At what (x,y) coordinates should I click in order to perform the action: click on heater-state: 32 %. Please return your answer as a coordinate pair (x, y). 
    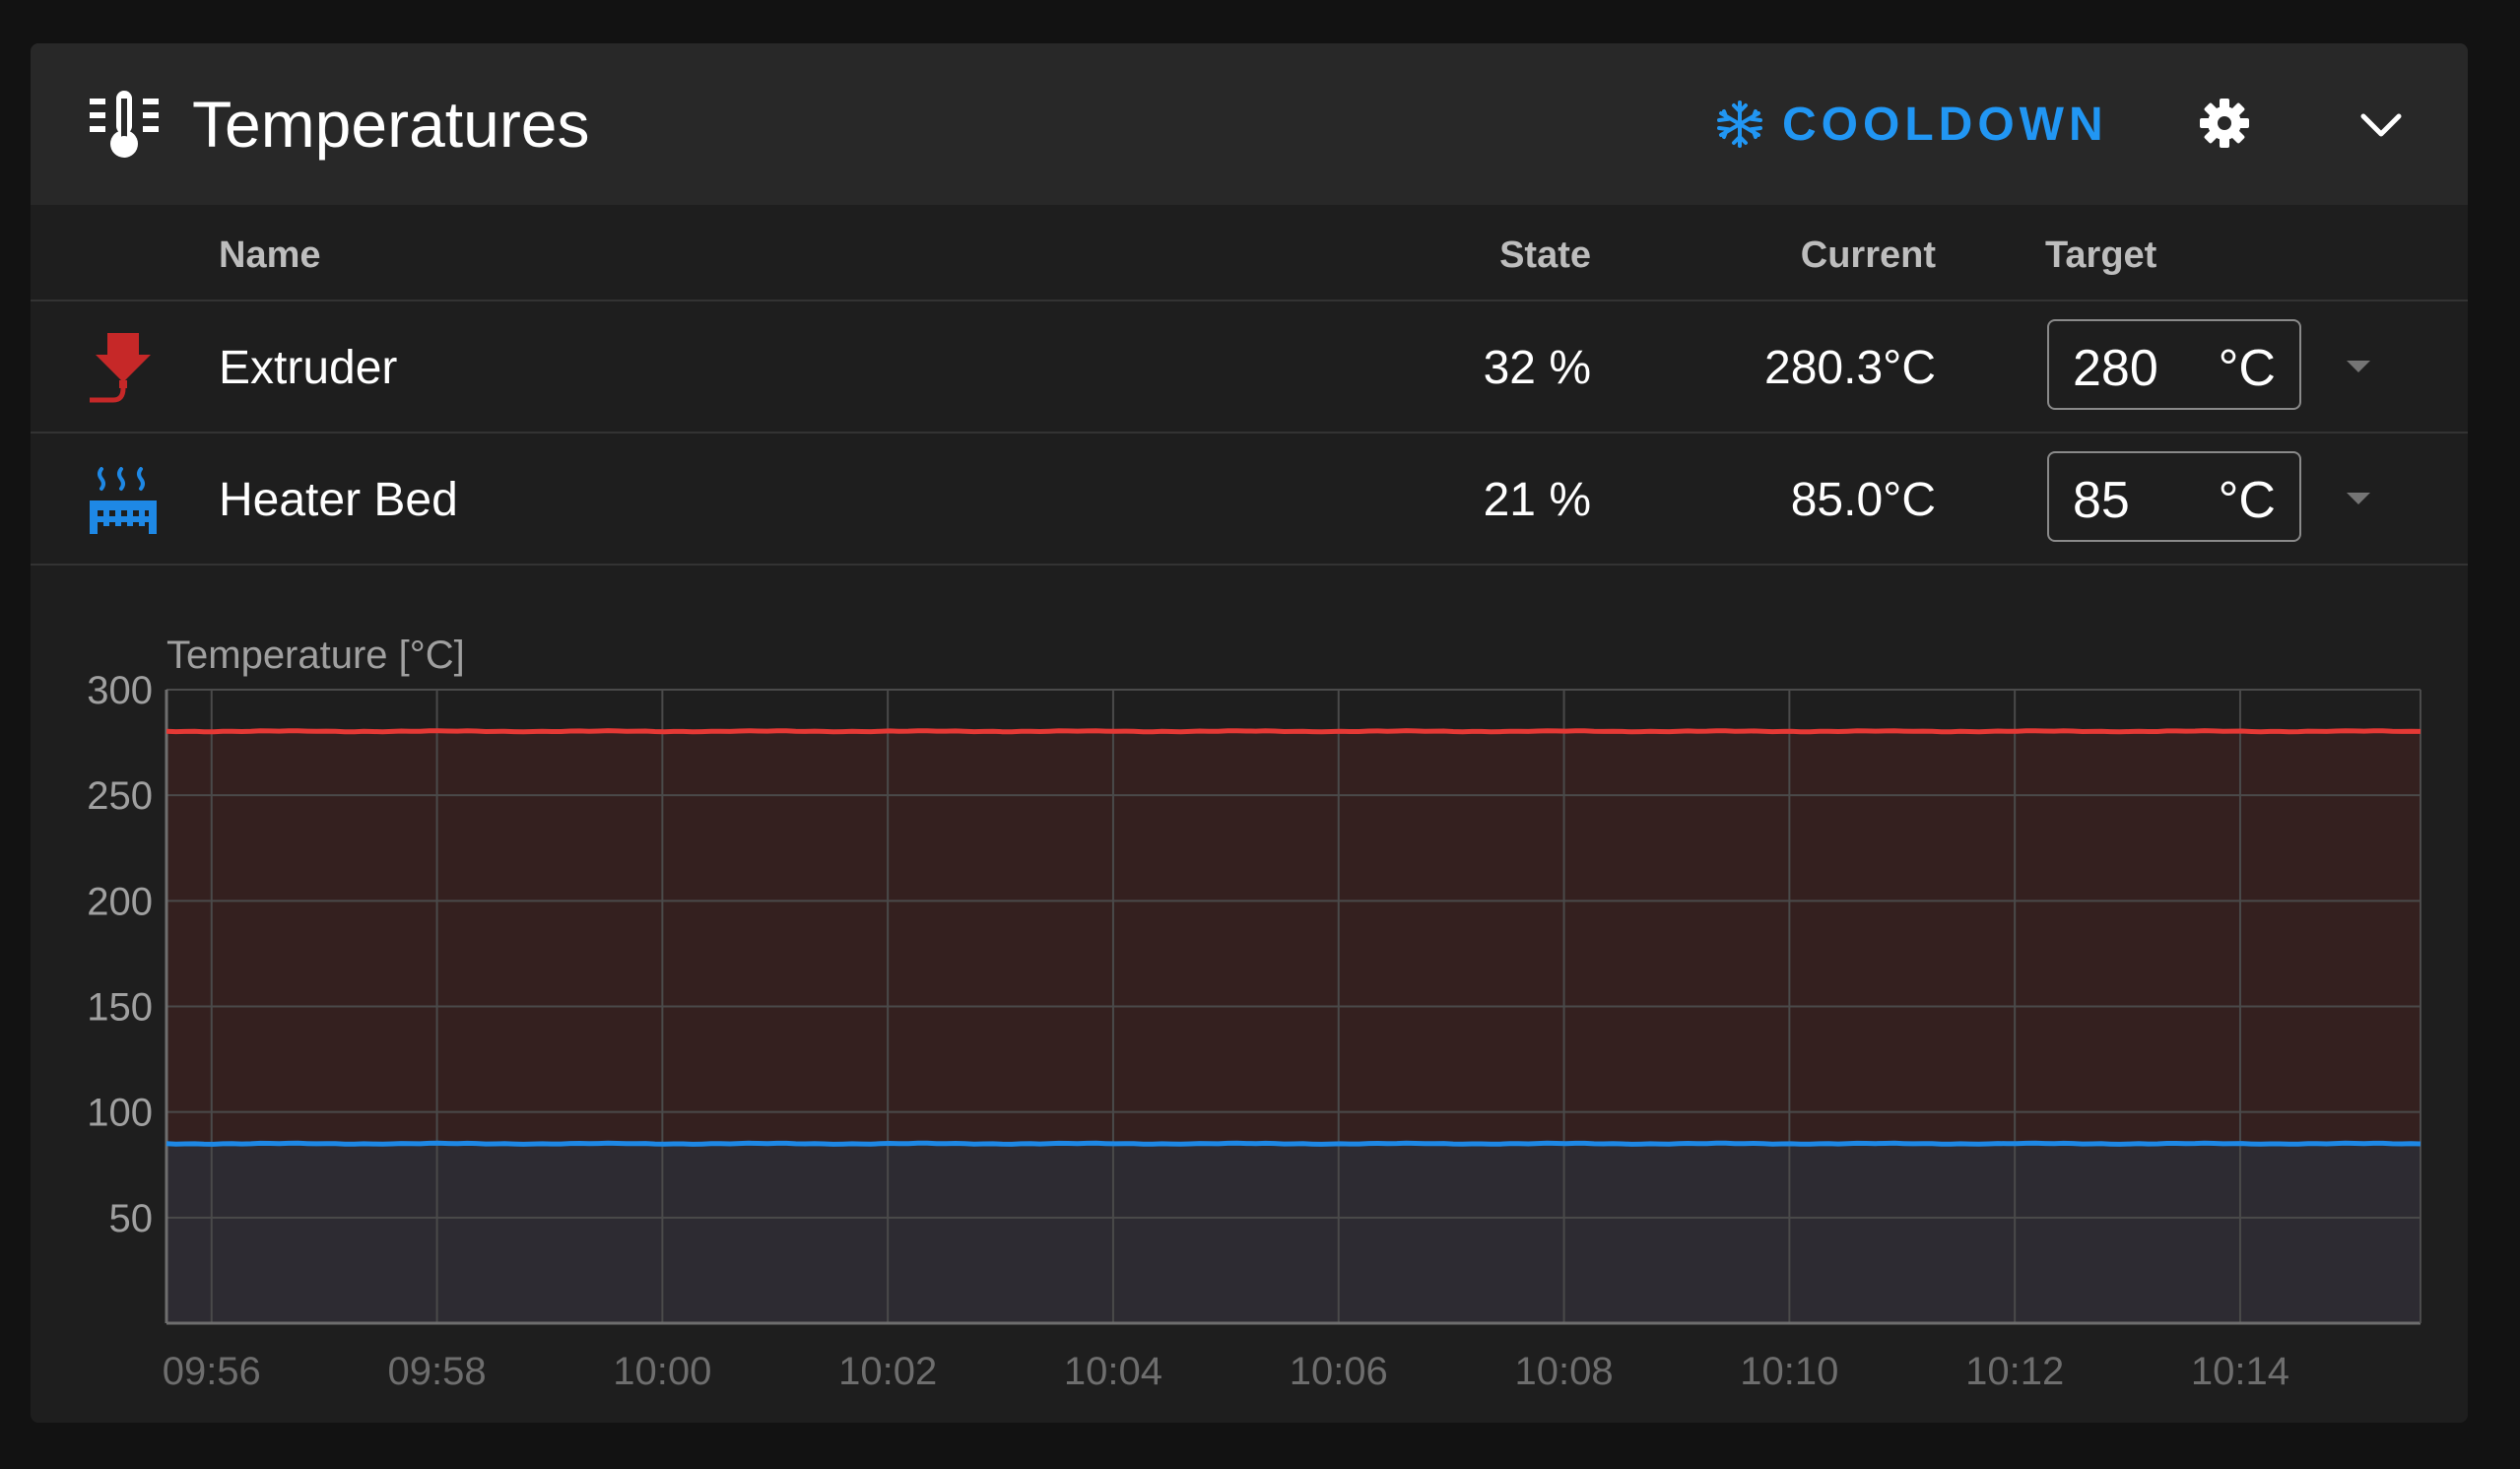
    Looking at the image, I should click on (1537, 368).